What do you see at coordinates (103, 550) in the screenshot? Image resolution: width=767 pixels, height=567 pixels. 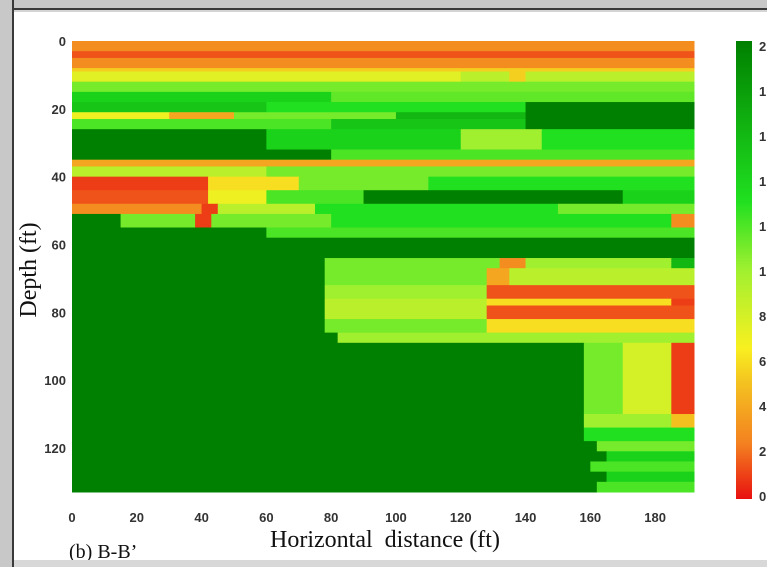 I see `panel-label: (b) B-B’` at bounding box center [103, 550].